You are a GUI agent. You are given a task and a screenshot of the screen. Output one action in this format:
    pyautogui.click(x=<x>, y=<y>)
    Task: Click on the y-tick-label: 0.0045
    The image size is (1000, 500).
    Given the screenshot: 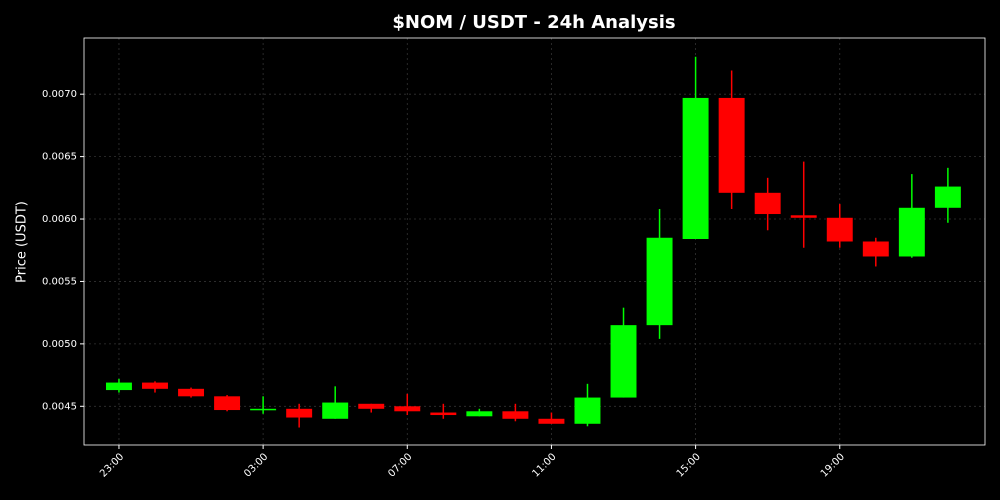 What is the action you would take?
    pyautogui.click(x=59, y=406)
    